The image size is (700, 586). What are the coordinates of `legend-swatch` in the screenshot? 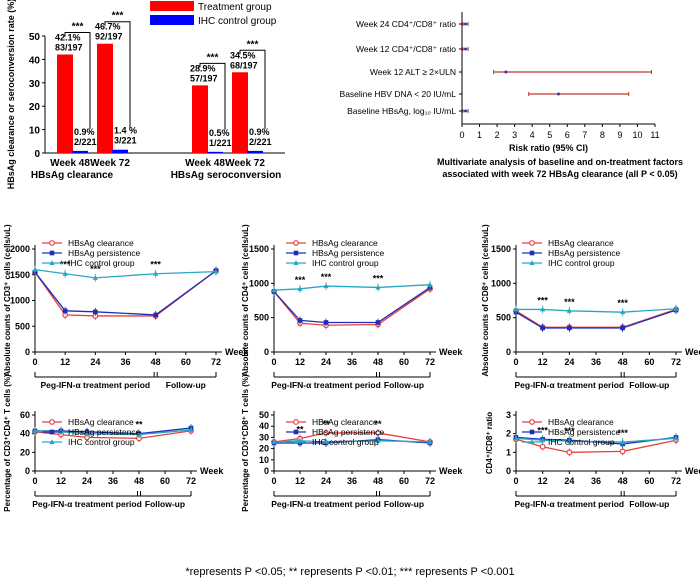 It's located at (172, 6).